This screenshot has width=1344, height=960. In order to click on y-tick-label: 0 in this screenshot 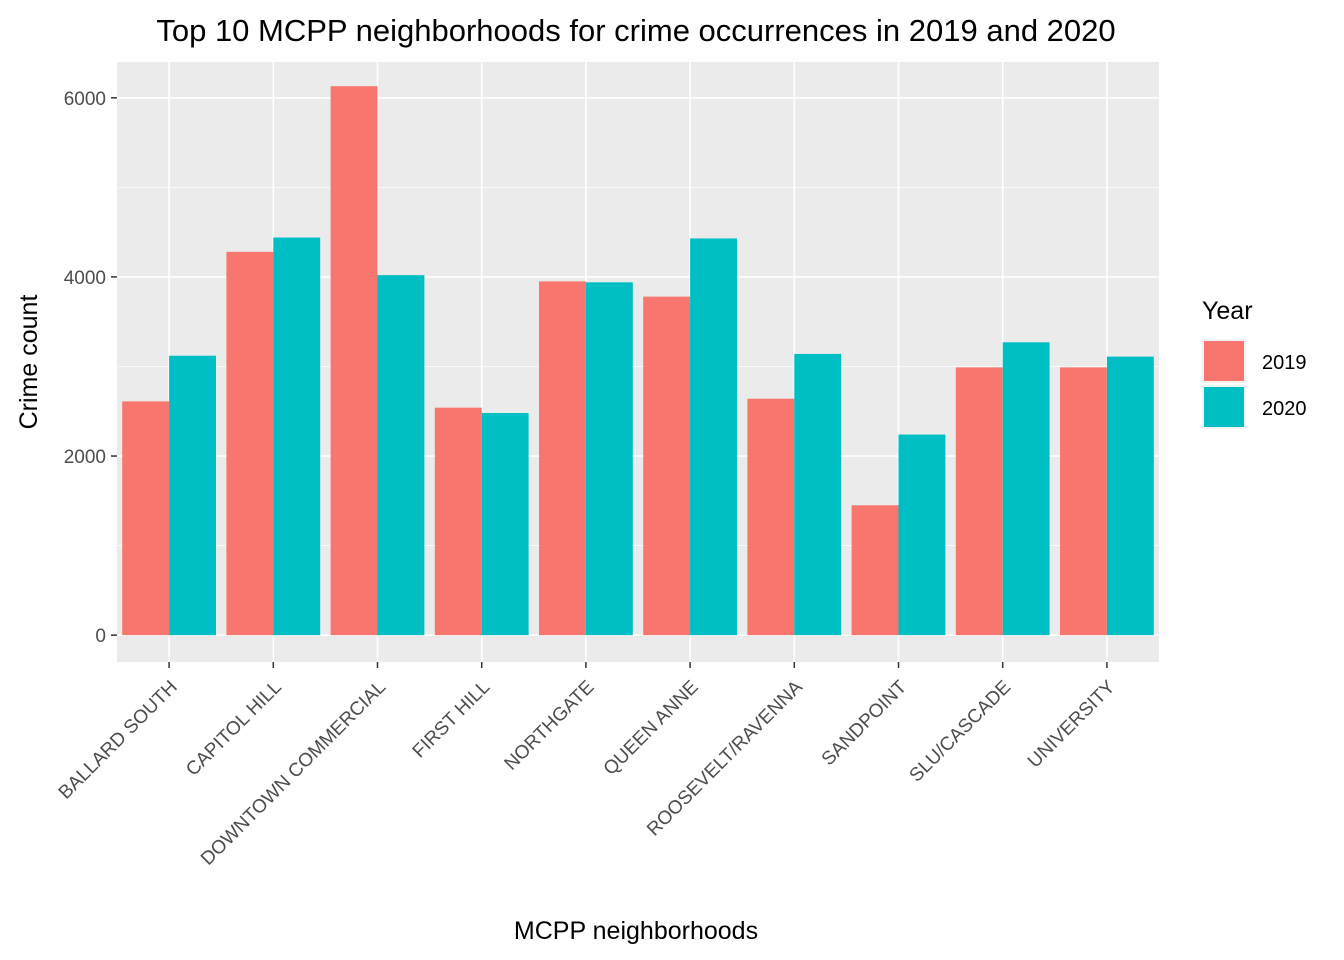, I will do `click(100, 636)`.